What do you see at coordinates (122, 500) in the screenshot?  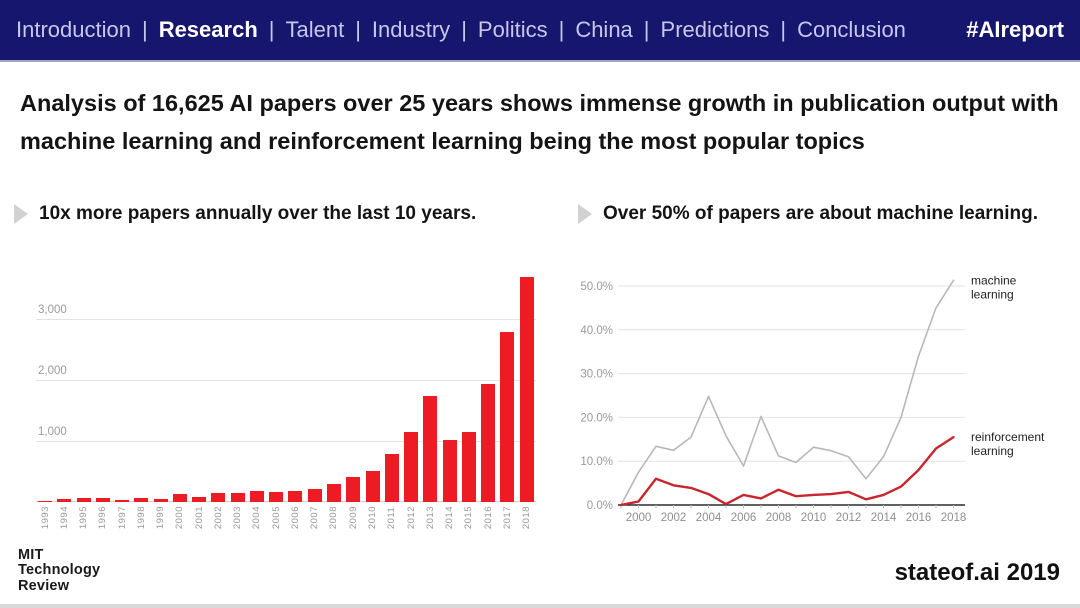 I see `bar-1997` at bounding box center [122, 500].